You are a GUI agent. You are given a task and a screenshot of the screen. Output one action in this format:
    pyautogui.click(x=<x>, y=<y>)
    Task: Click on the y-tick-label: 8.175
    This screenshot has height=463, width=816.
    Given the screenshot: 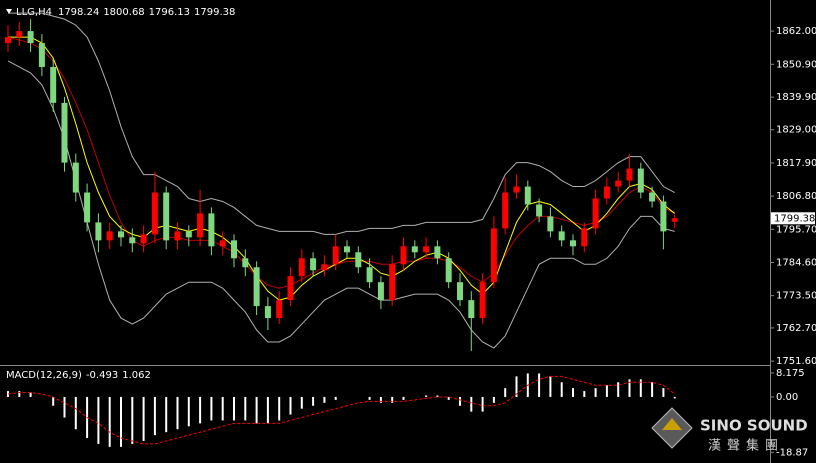 What is the action you would take?
    pyautogui.click(x=790, y=373)
    